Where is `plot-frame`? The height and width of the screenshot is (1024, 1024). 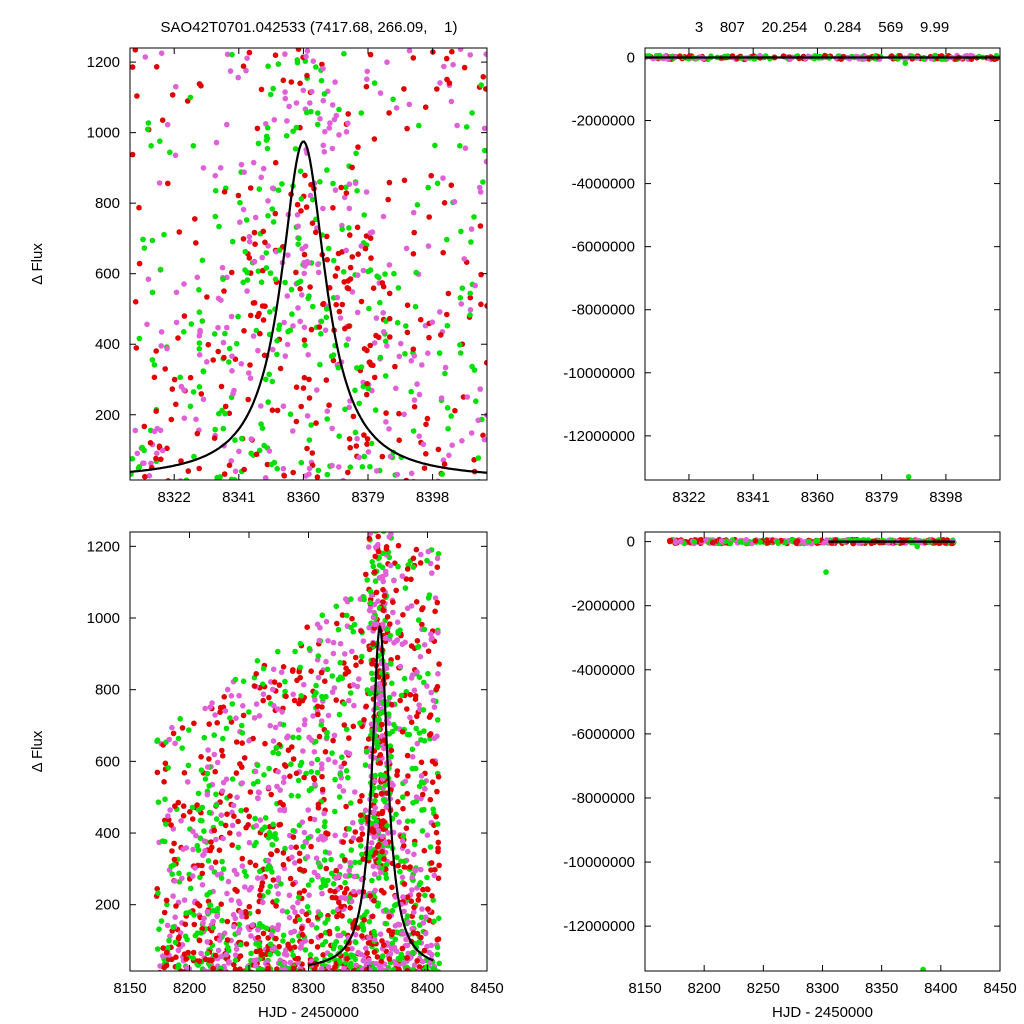 plot-frame is located at coordinates (308, 264).